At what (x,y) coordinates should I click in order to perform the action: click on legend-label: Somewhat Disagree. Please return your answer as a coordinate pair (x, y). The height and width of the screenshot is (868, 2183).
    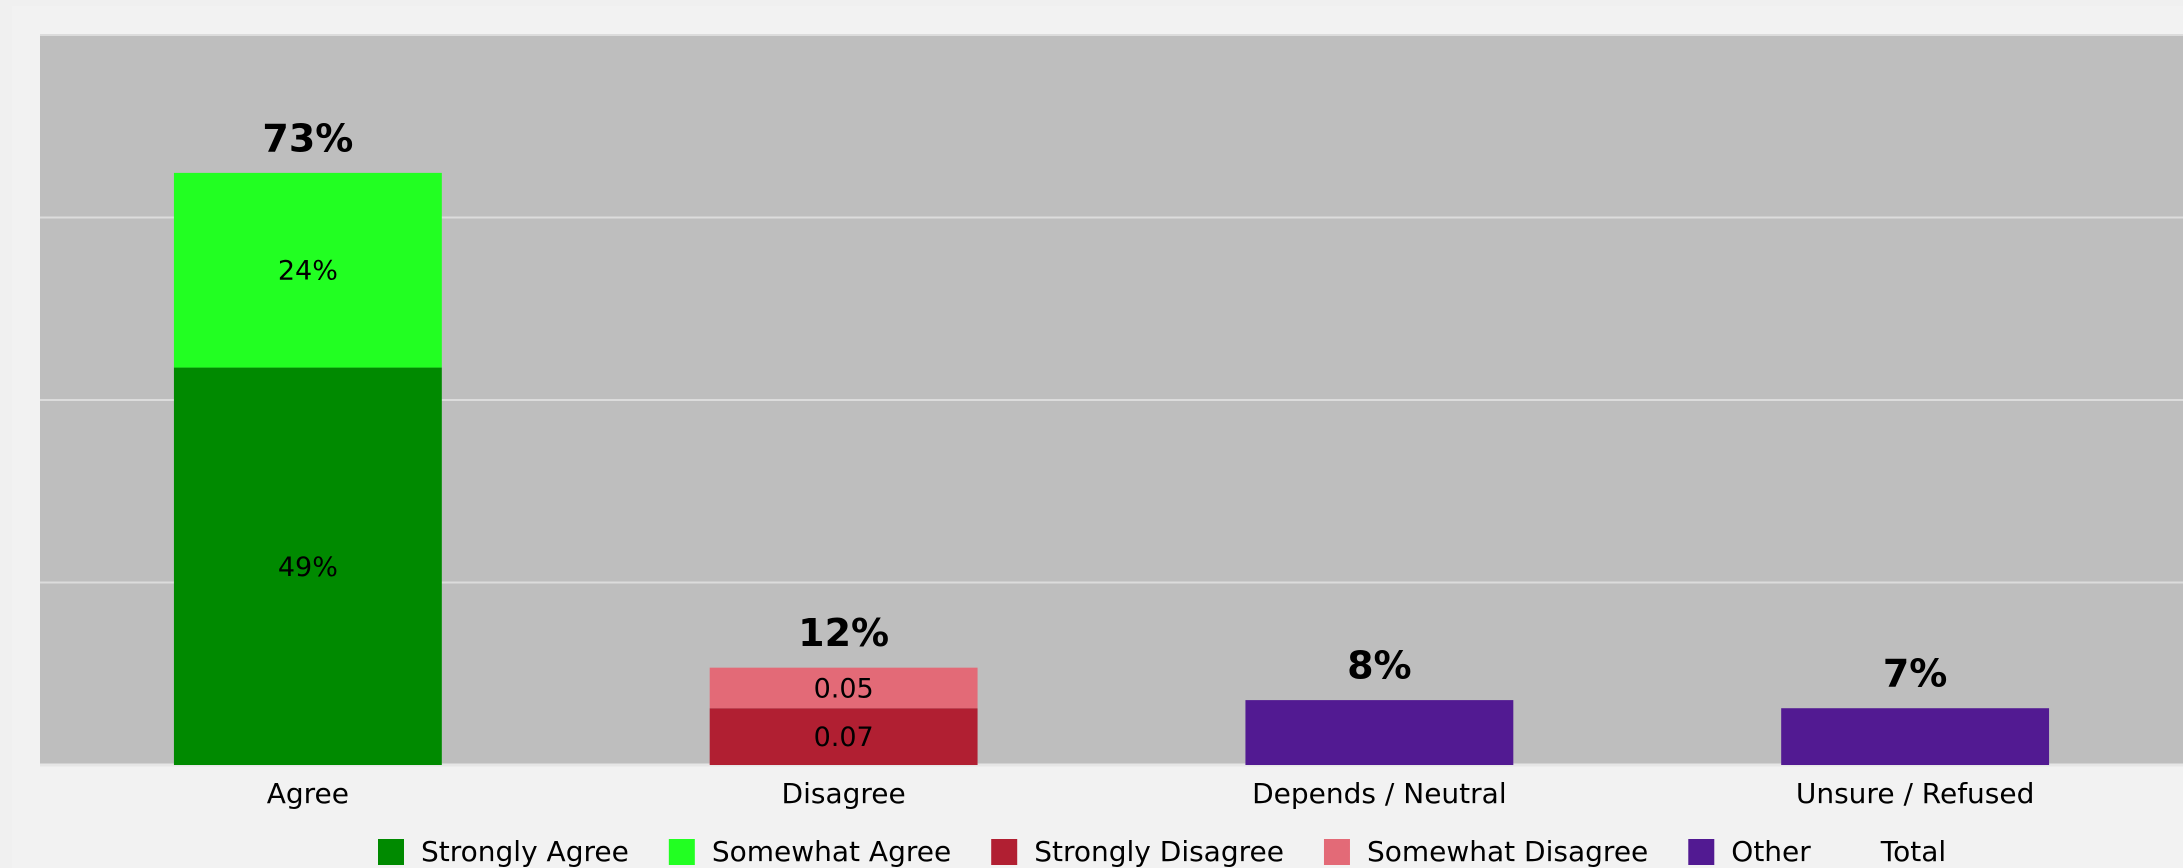
    Looking at the image, I should click on (1507, 851).